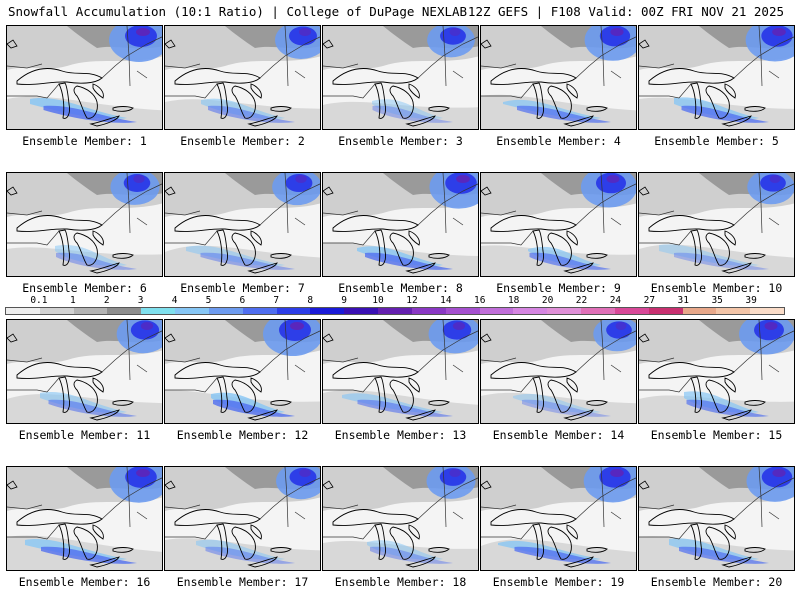 Image resolution: width=800 pixels, height=600 pixels. I want to click on ensemble-member-1-map, so click(84, 77).